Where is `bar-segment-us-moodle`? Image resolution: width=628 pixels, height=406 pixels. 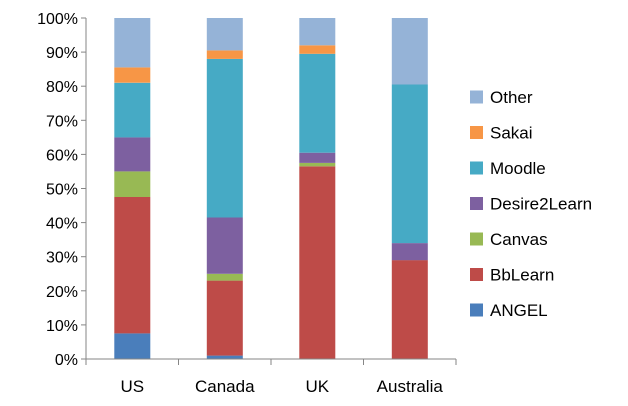 bar-segment-us-moodle is located at coordinates (132, 110).